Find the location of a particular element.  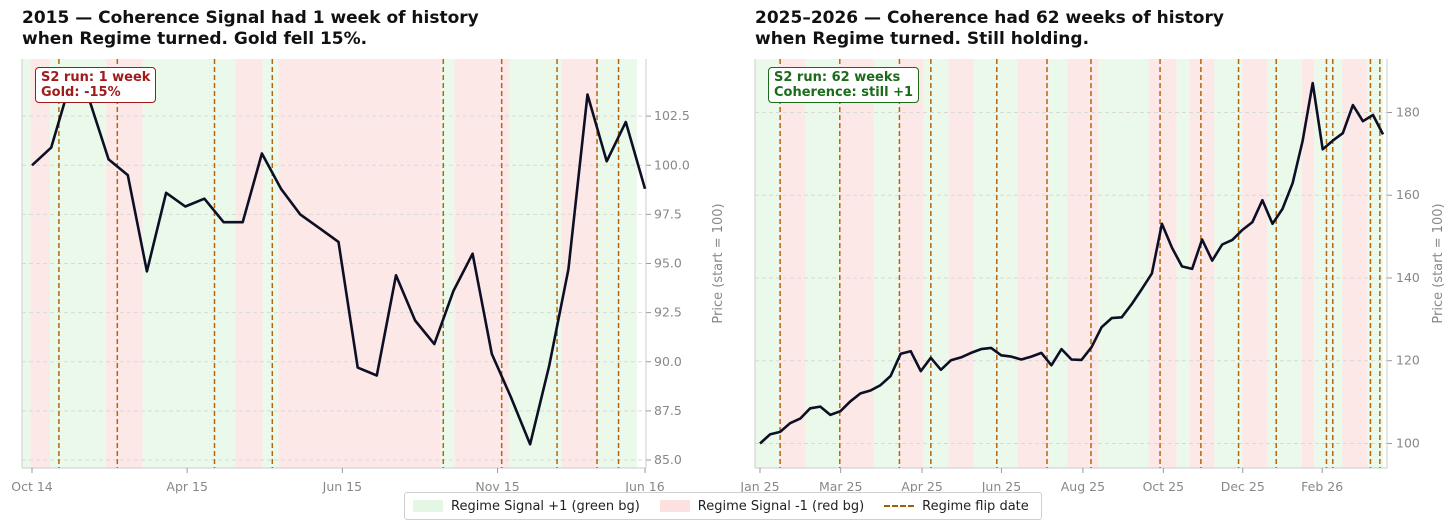

x-tick-label: Apr 15 is located at coordinates (187, 486).